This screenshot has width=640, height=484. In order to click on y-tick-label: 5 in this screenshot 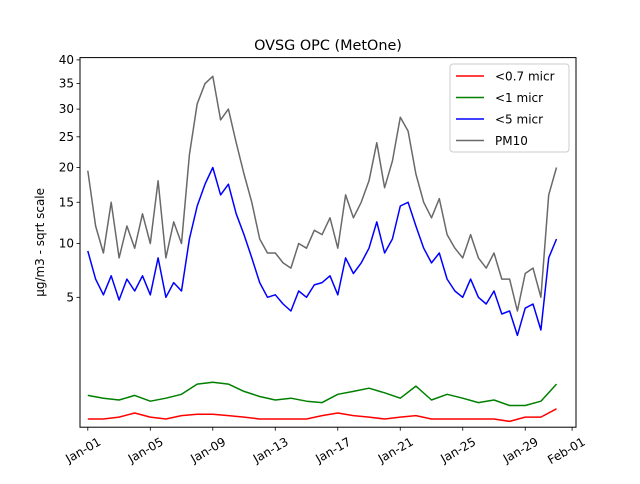, I will do `click(70, 297)`.